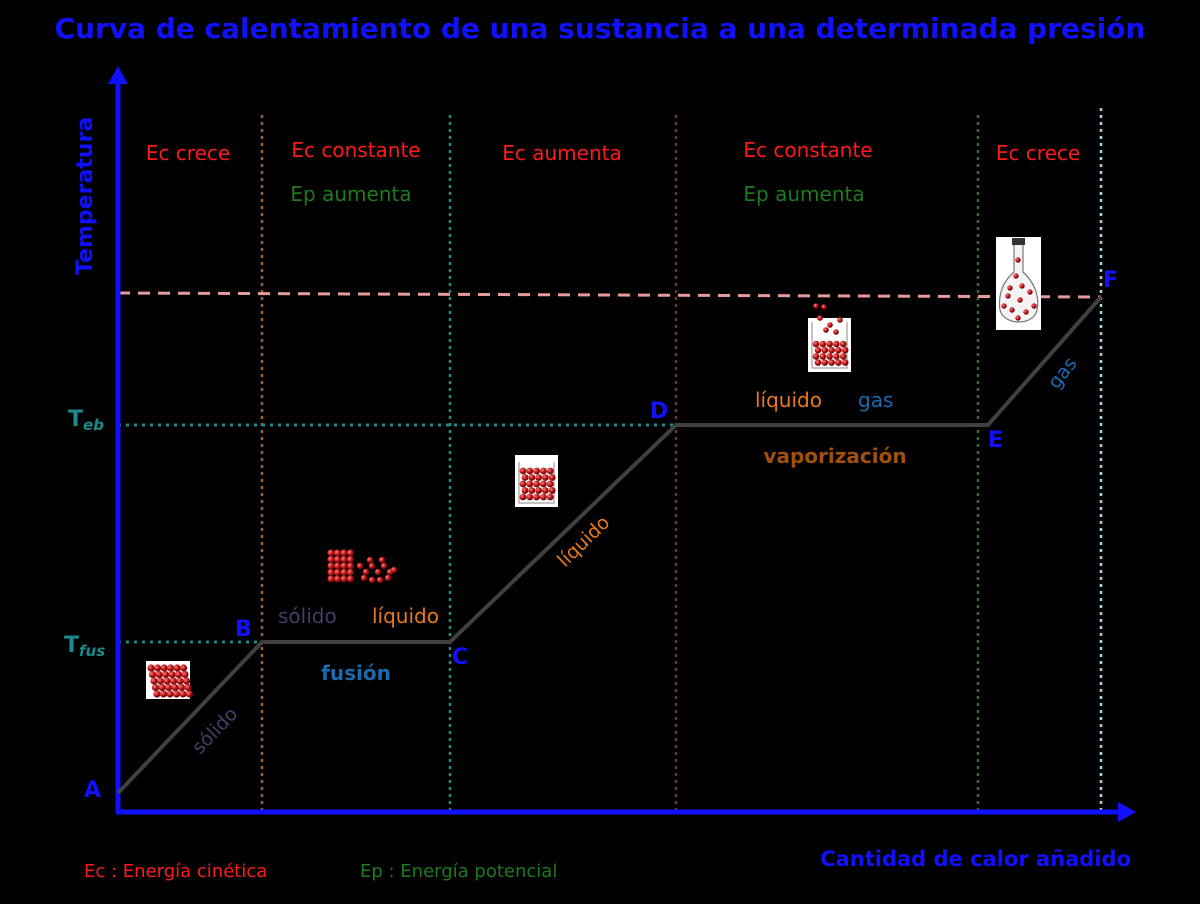  I want to click on teb-label: Teb, so click(86, 420).